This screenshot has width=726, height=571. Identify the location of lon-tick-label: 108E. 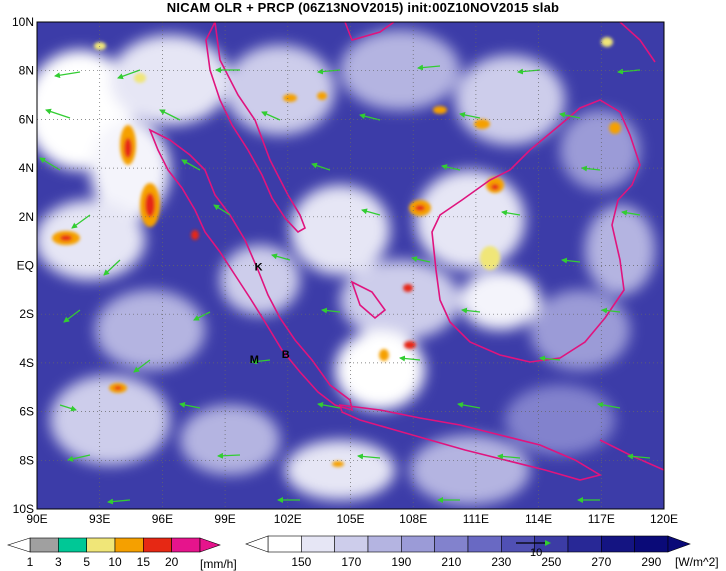
(413, 519).